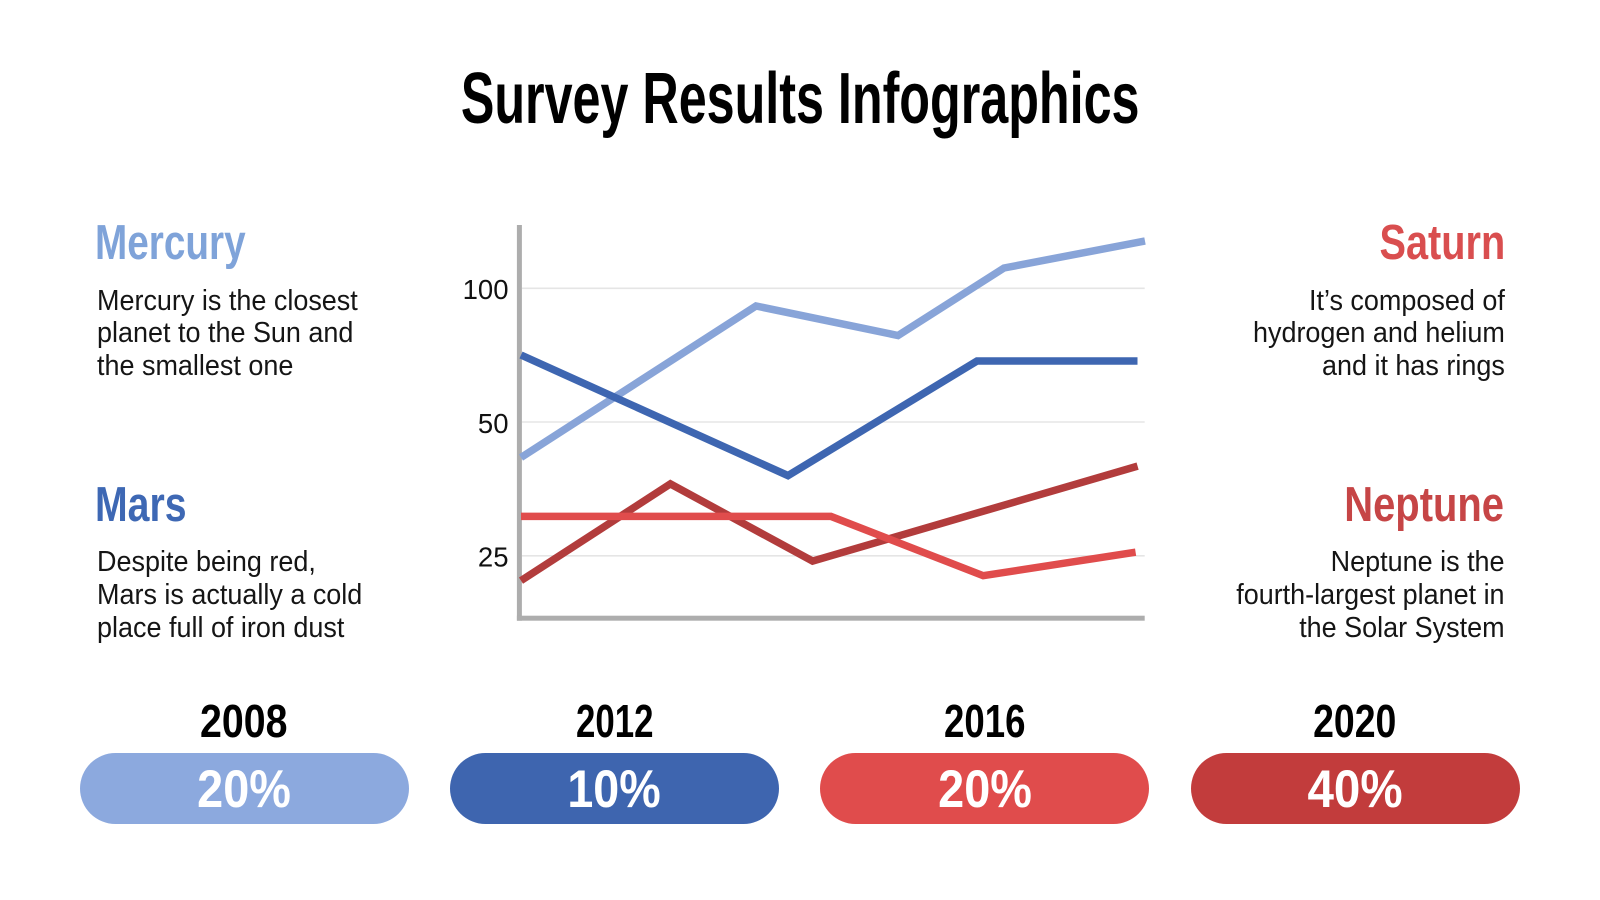 Image resolution: width=1600 pixels, height=900 pixels. Describe the element at coordinates (486, 289) in the screenshot. I see `svg-text: 100` at that location.